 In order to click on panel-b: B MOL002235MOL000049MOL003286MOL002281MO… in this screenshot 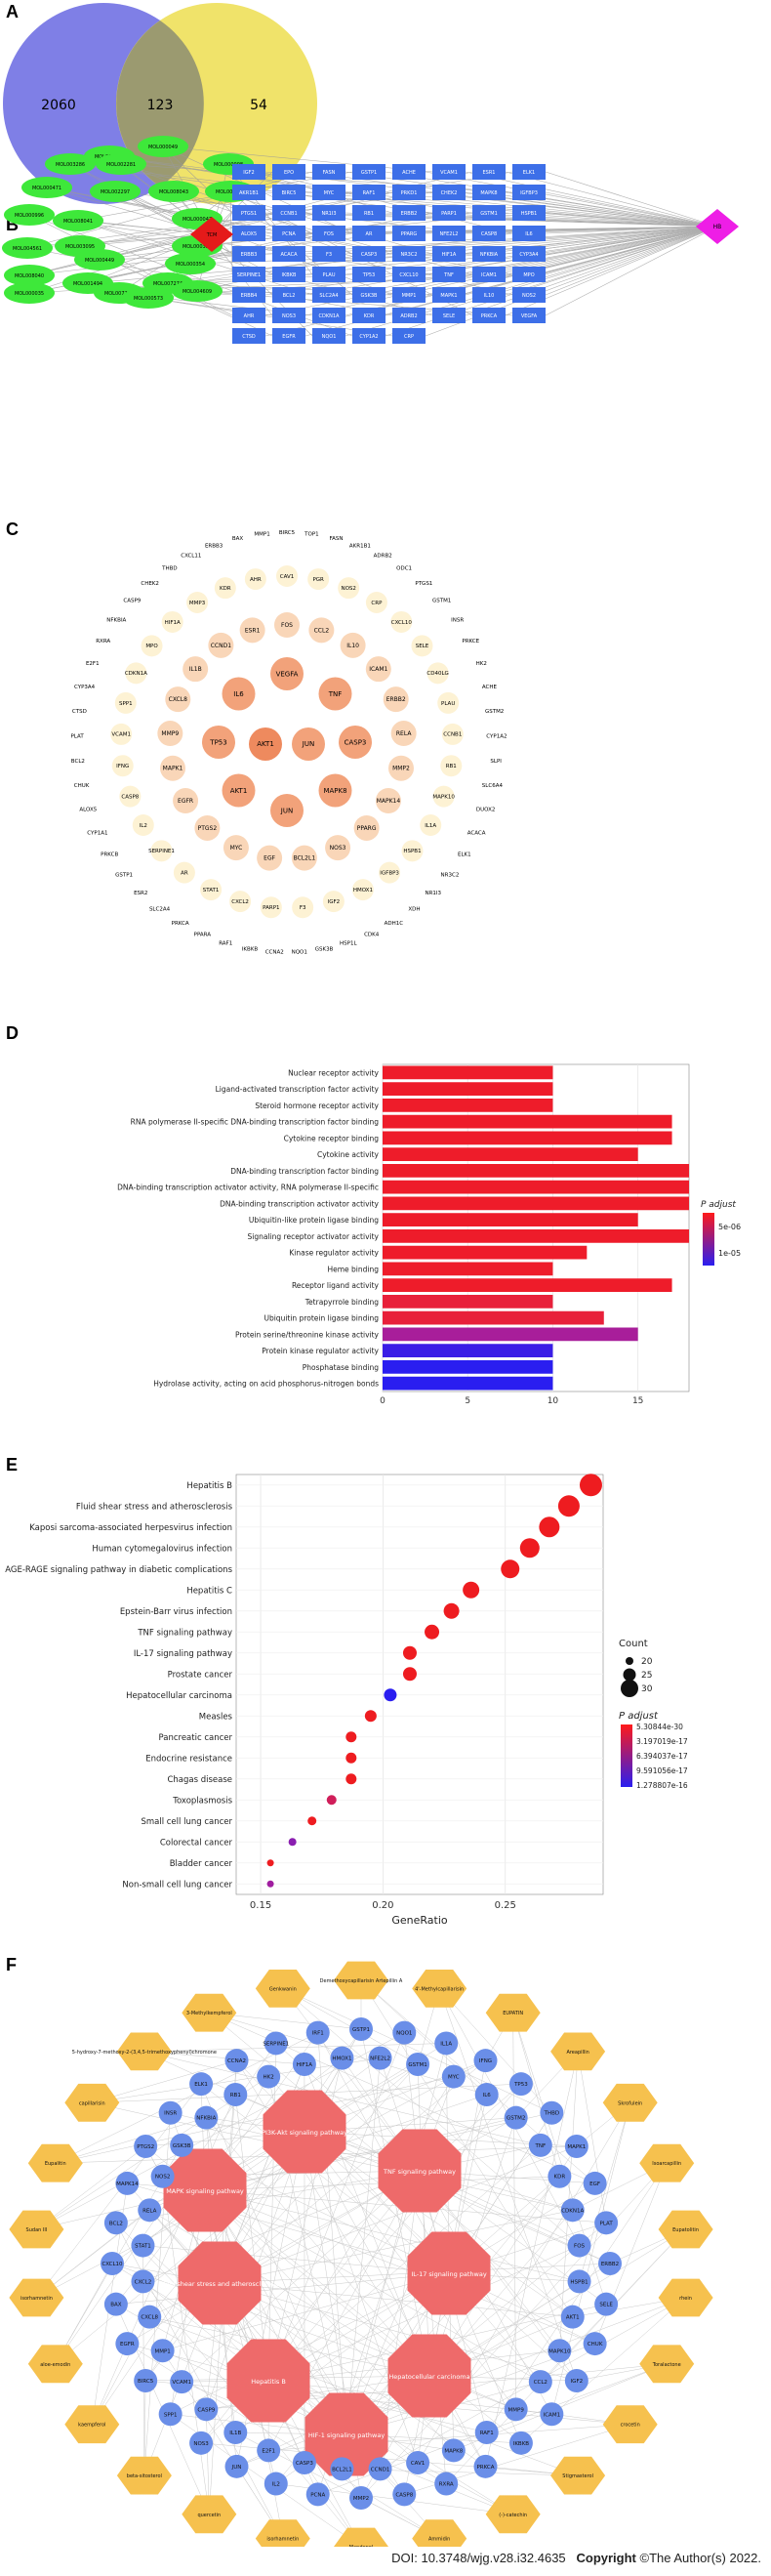, I will do `click(385, 326)`.